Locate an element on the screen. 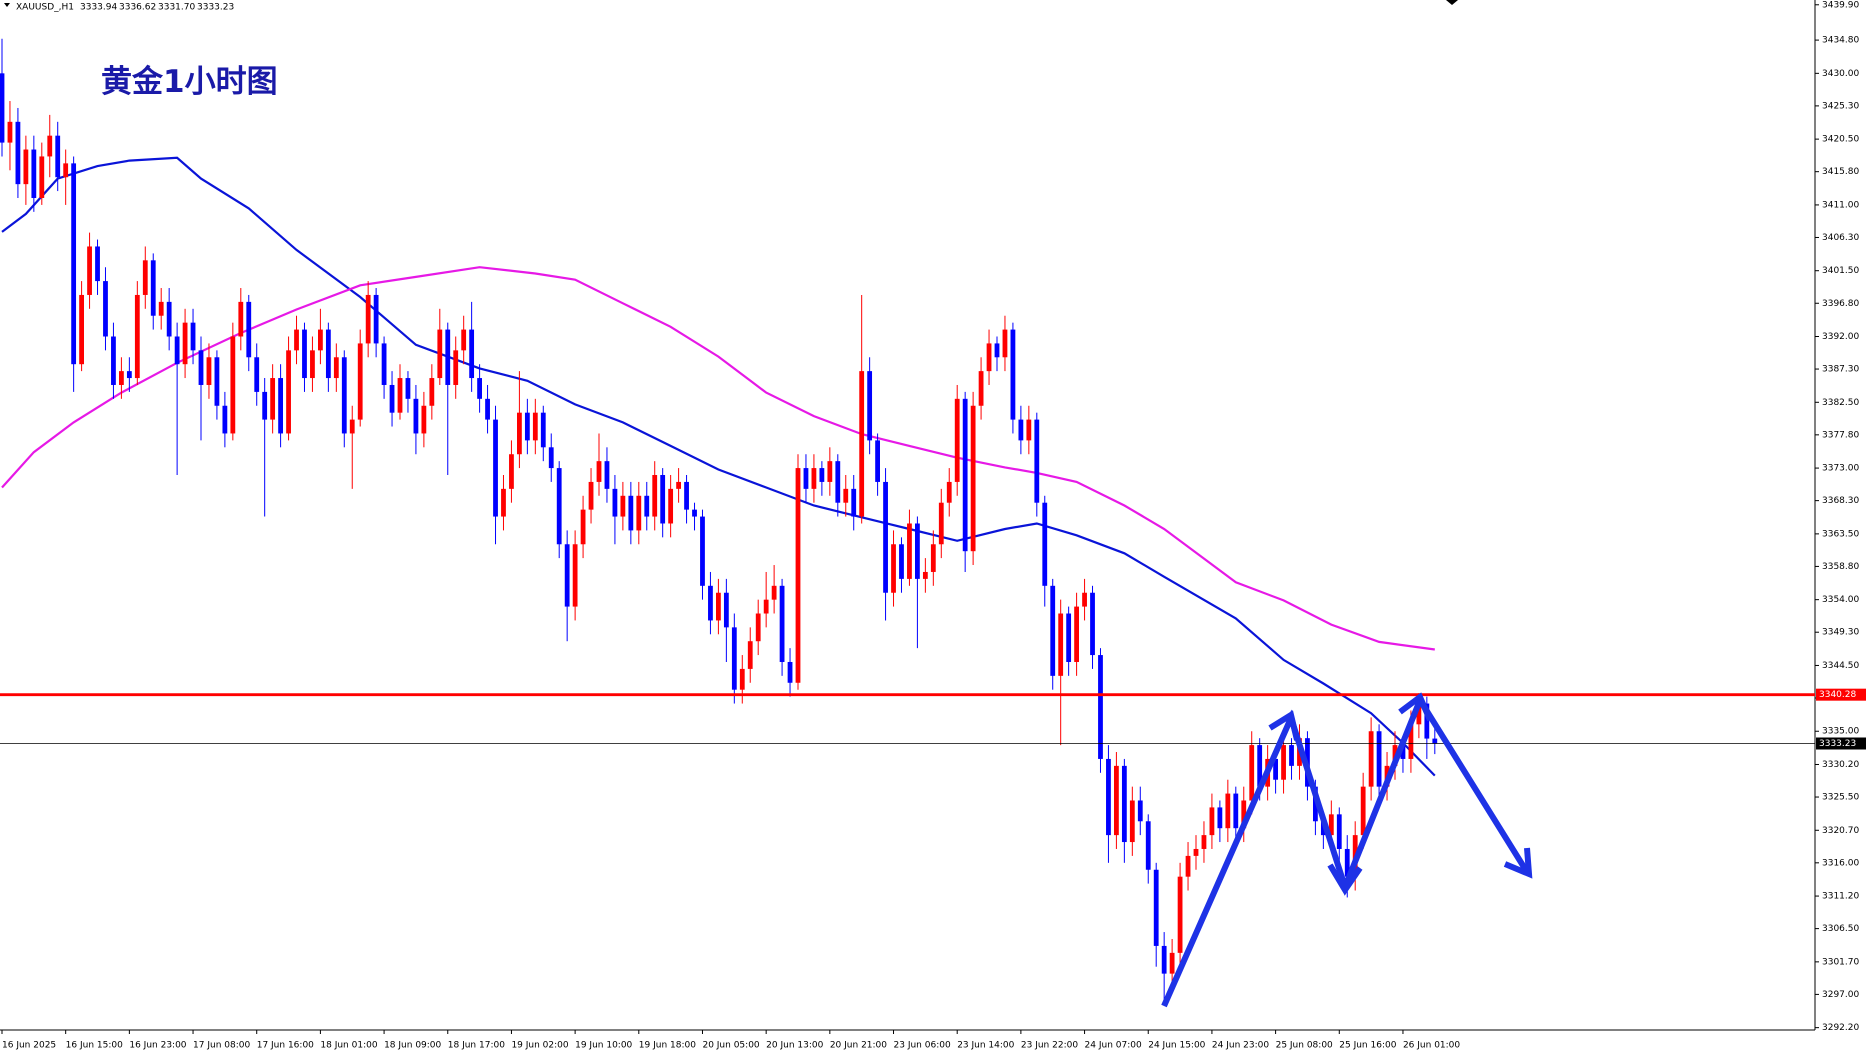 This screenshot has height=1055, width=1866. y-tick-label: 3301.70 is located at coordinates (1840, 962).